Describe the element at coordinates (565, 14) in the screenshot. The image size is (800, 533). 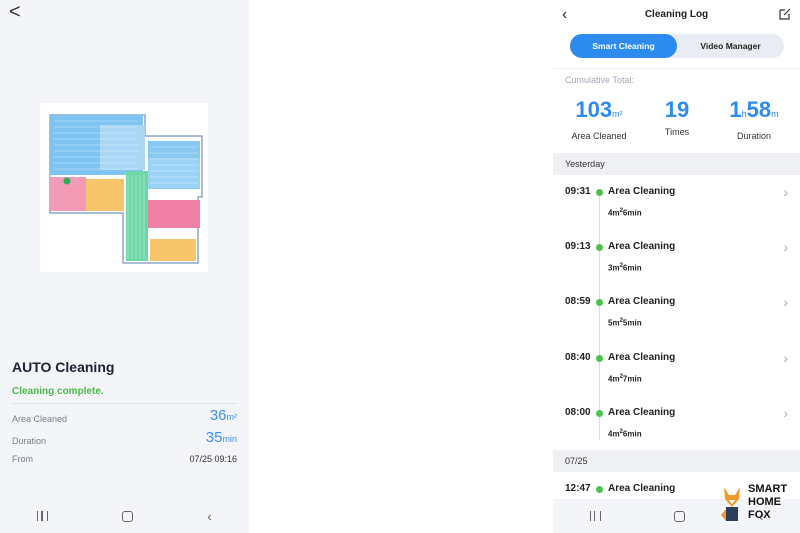
I see `back-button: ‹` at that location.